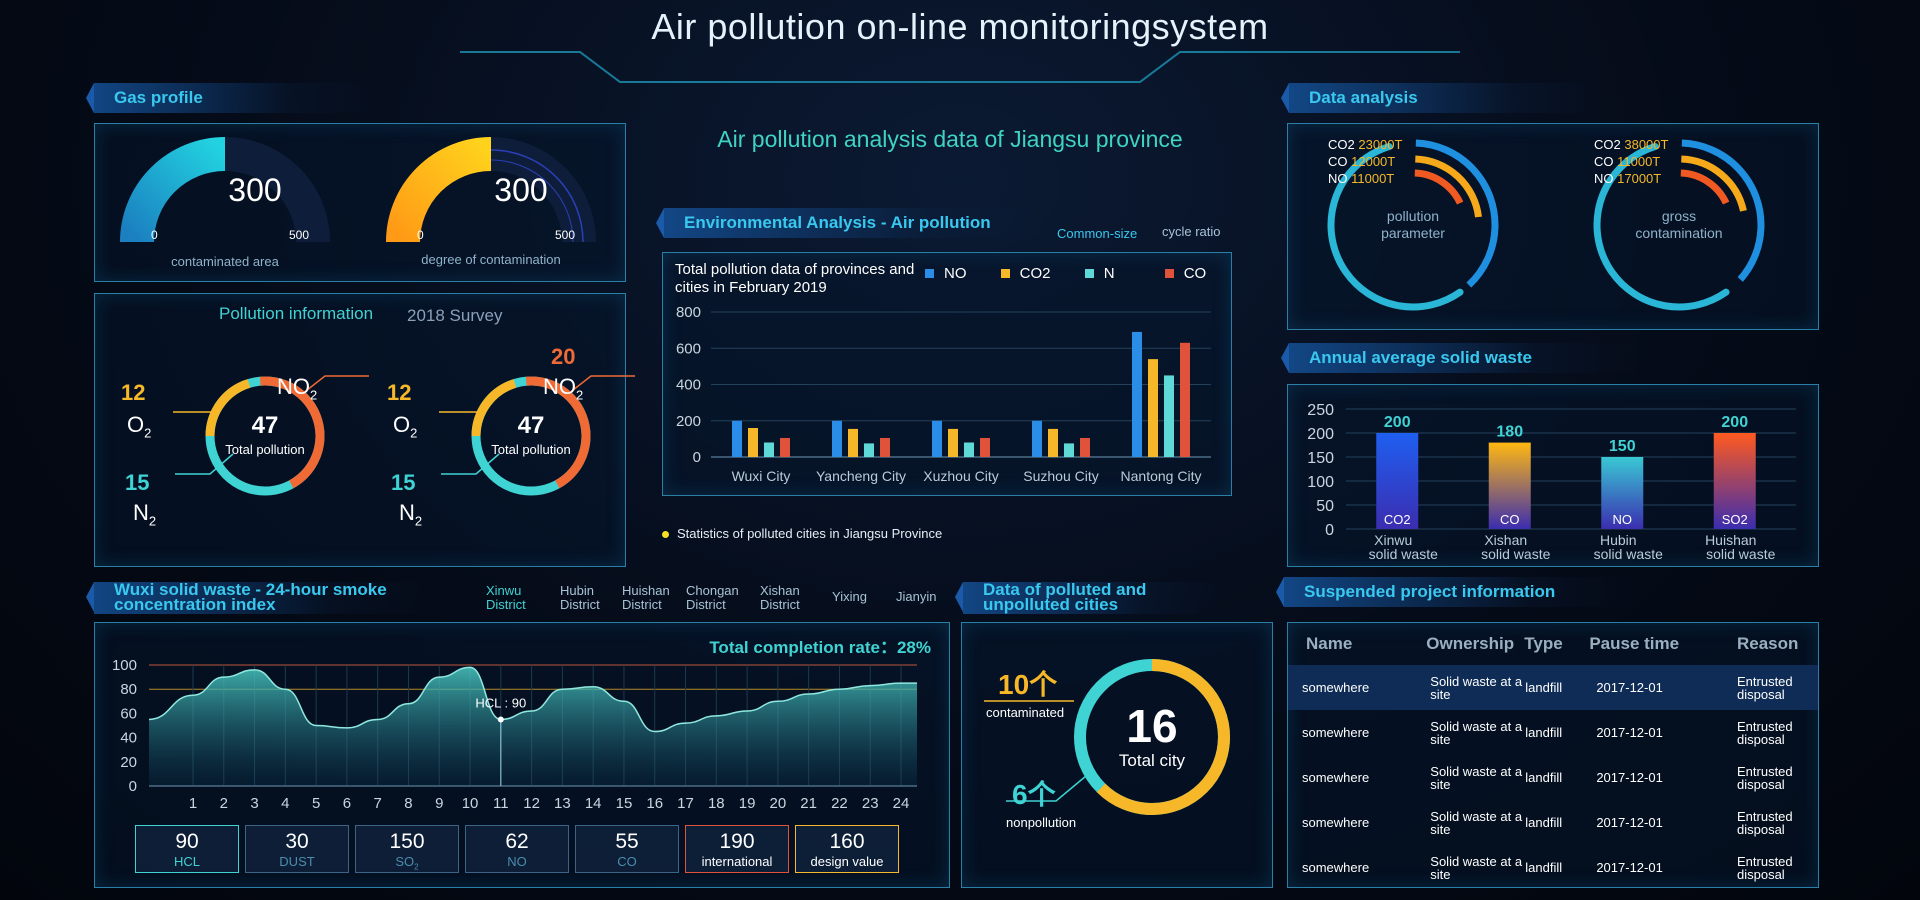 The width and height of the screenshot is (1920, 900). I want to click on x-tick-label: 18, so click(716, 803).